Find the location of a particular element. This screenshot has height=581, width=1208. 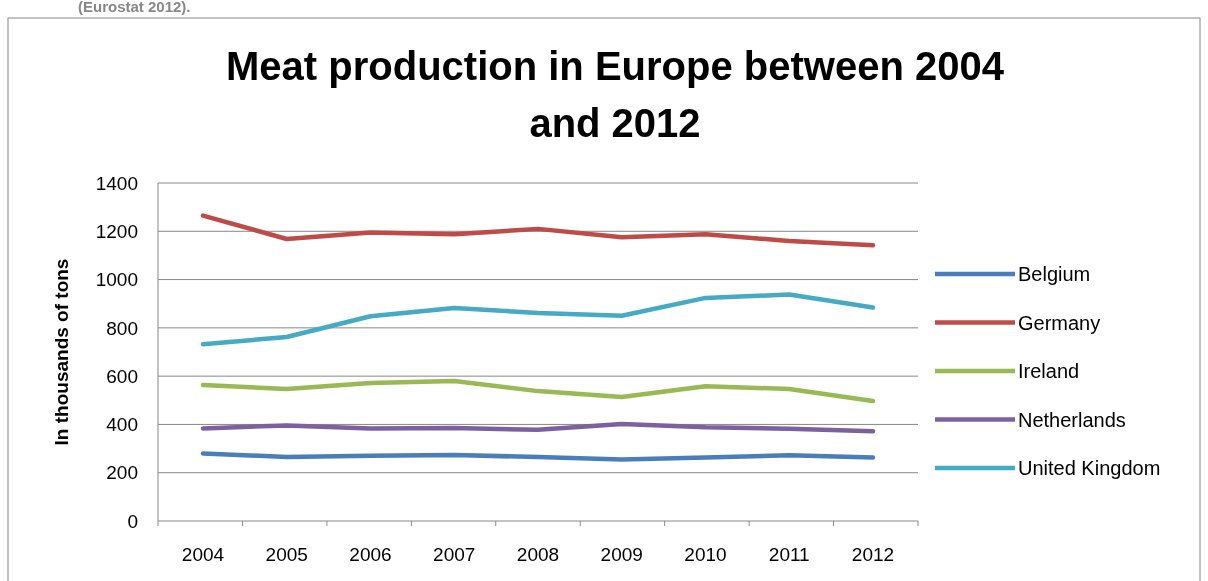

x-tick-label: 2008 is located at coordinates (538, 554).